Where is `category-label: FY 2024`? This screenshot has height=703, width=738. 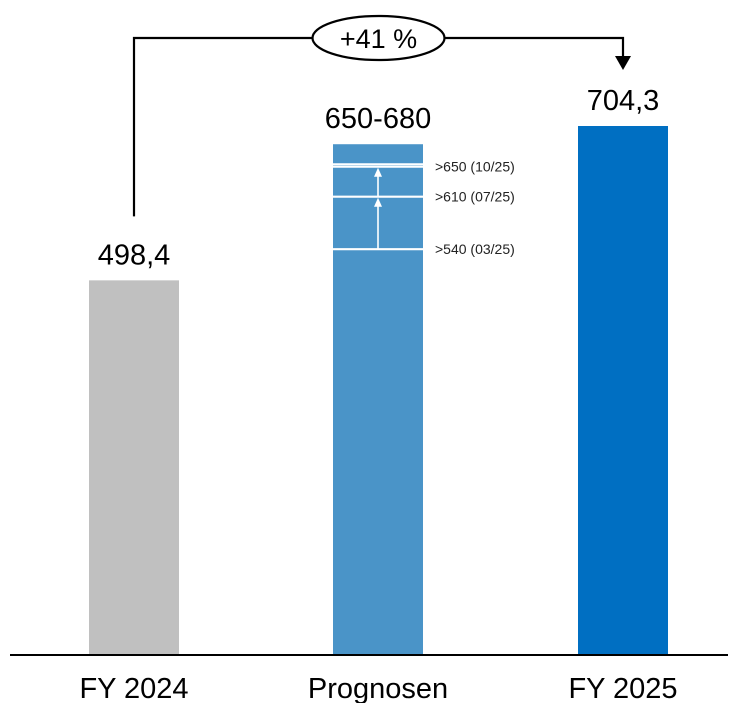
category-label: FY 2024 is located at coordinates (133, 688).